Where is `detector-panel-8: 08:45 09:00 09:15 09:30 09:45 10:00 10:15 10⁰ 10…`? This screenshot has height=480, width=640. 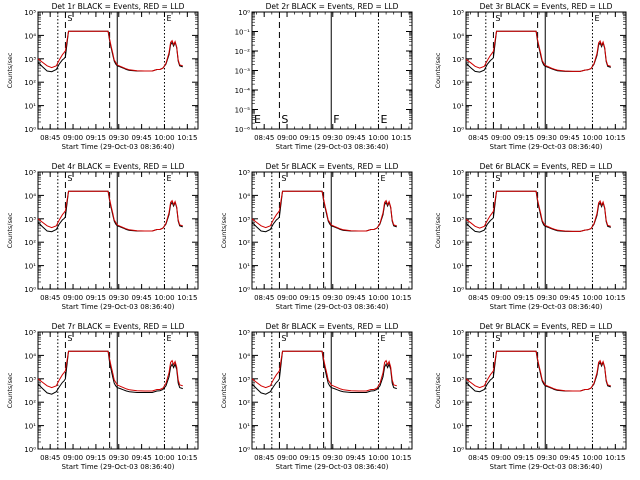
detector-panel-8: 08:45 09:00 09:15 09:30 09:45 10:00 10:15 10⁰ 10… is located at coordinates (316, 396).